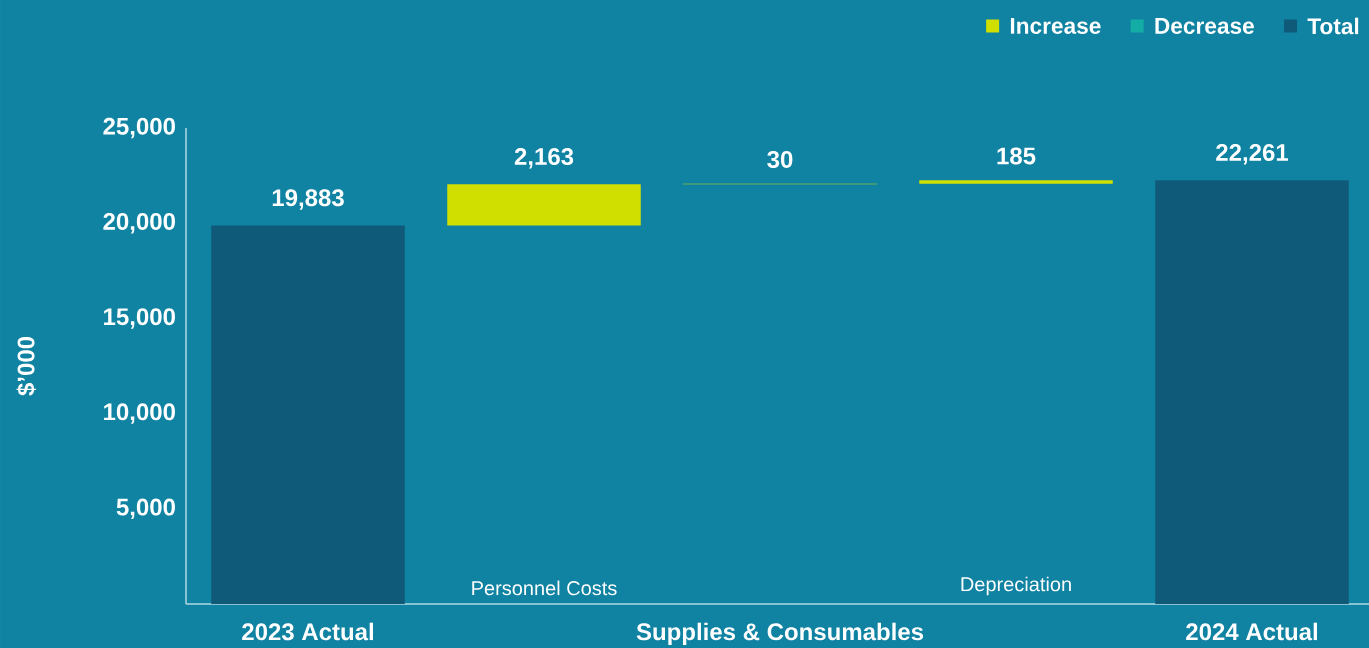  What do you see at coordinates (1252, 154) in the screenshot?
I see `data-label: 22,261` at bounding box center [1252, 154].